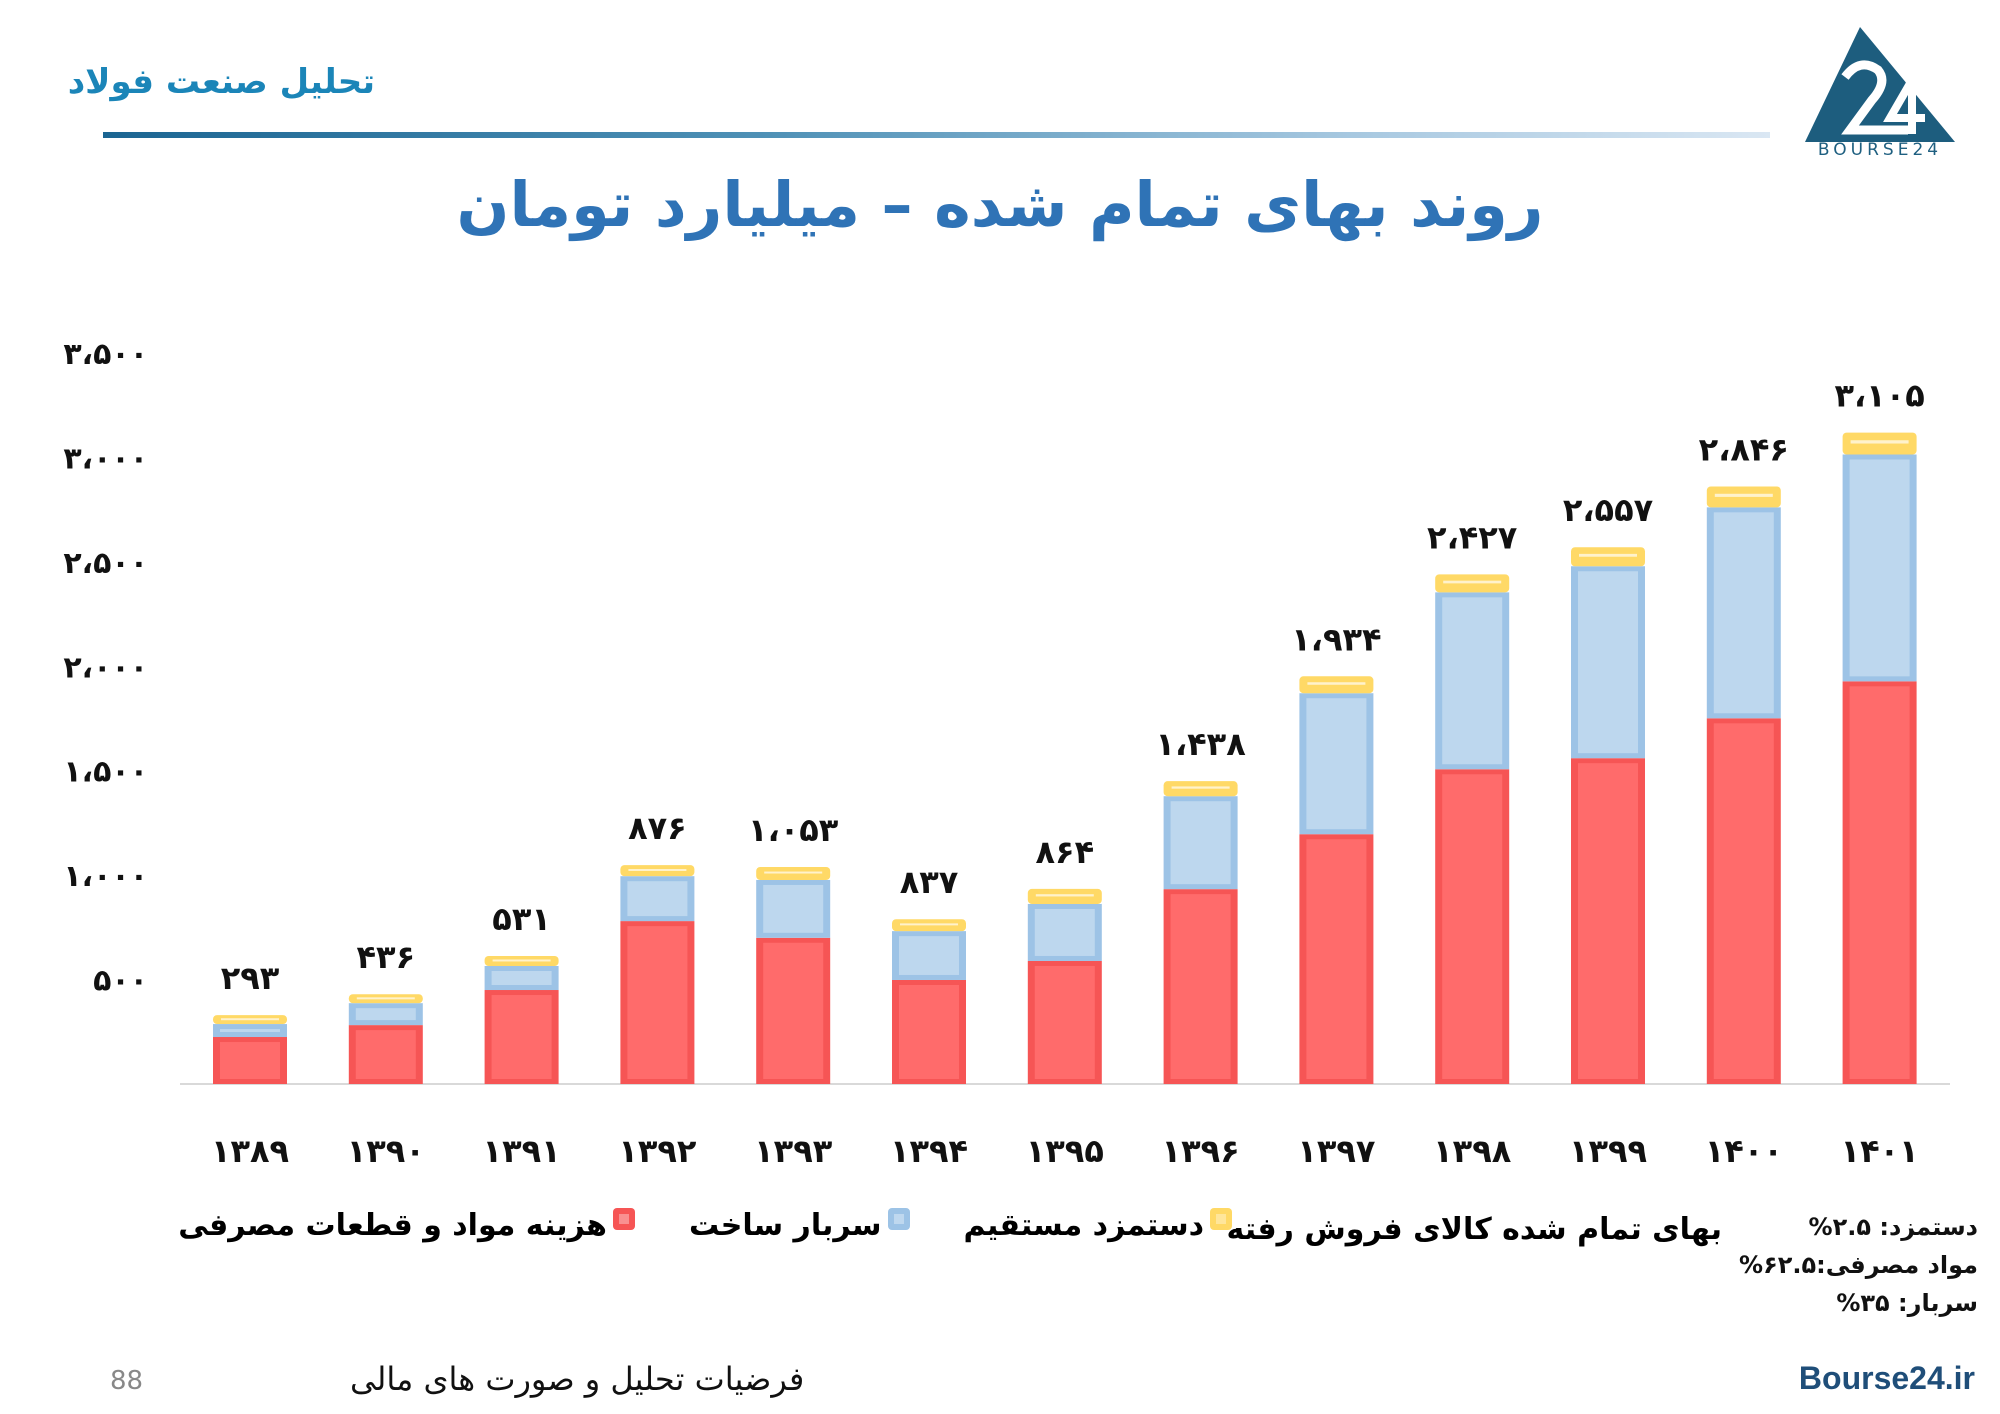 The image size is (2000, 1414). I want to click on legend-swatch-overhead, so click(898, 1218).